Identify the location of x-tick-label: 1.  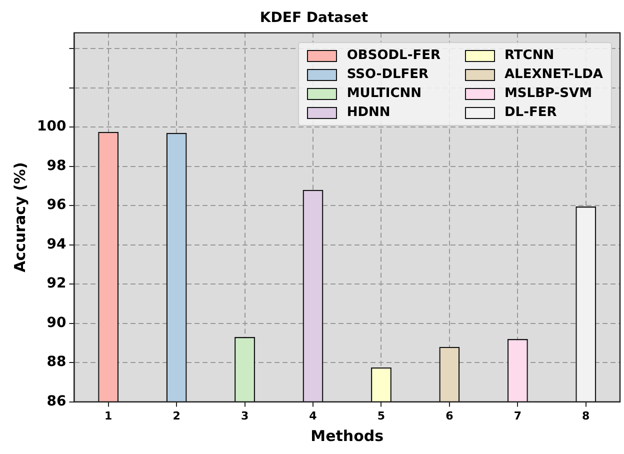
(108, 415).